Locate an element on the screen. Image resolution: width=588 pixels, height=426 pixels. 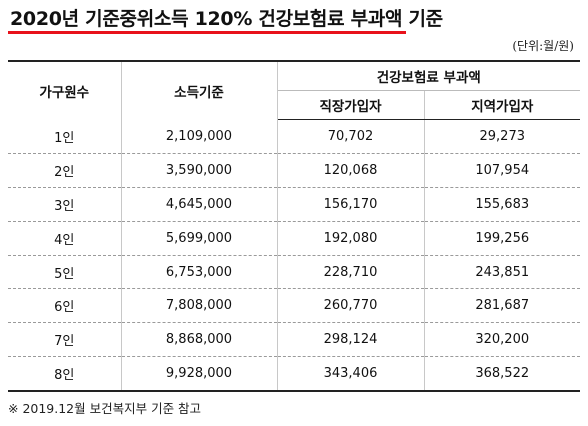
table-header: 가구원수 소득기준 건강보험료 부과액 직장가입자 지역가입자 is located at coordinates (294, 90).